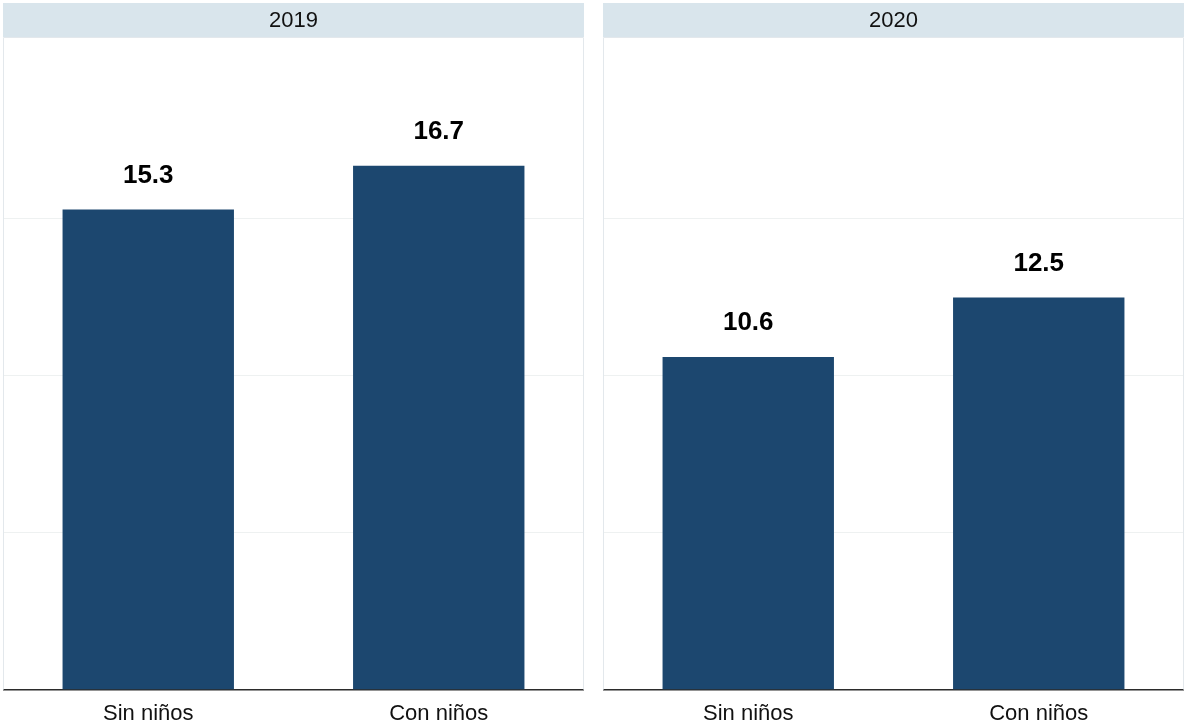 This screenshot has height=724, width=1184. I want to click on data-label: 16.7, so click(439, 129).